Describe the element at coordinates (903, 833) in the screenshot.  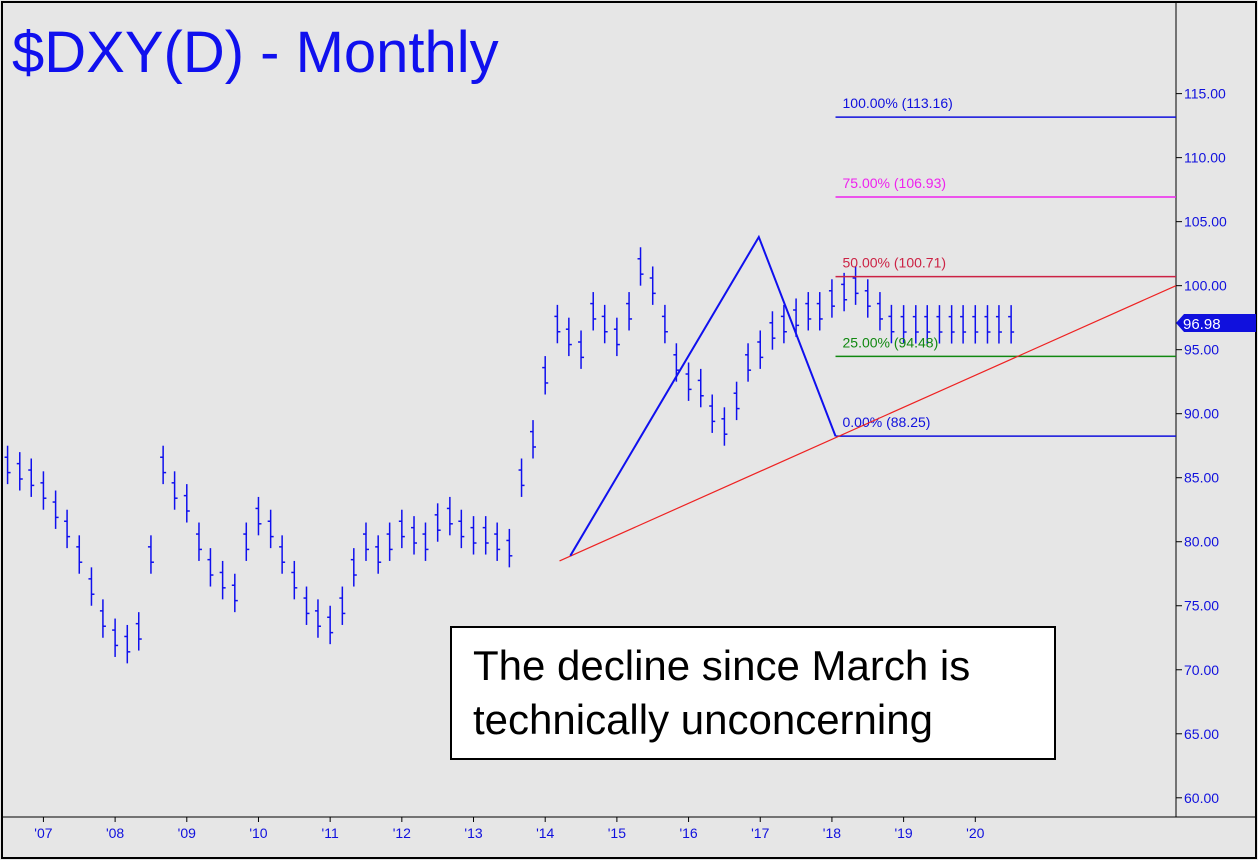
I see `x-tick-label: '19` at that location.